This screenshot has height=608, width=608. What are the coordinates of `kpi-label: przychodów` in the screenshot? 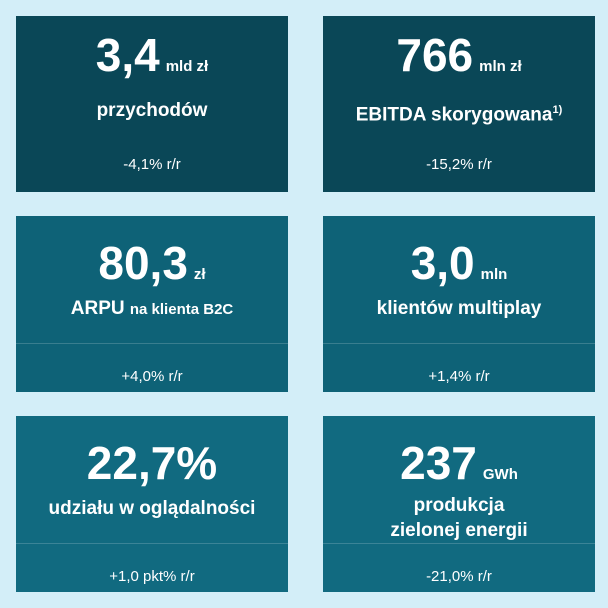 It's located at (152, 110).